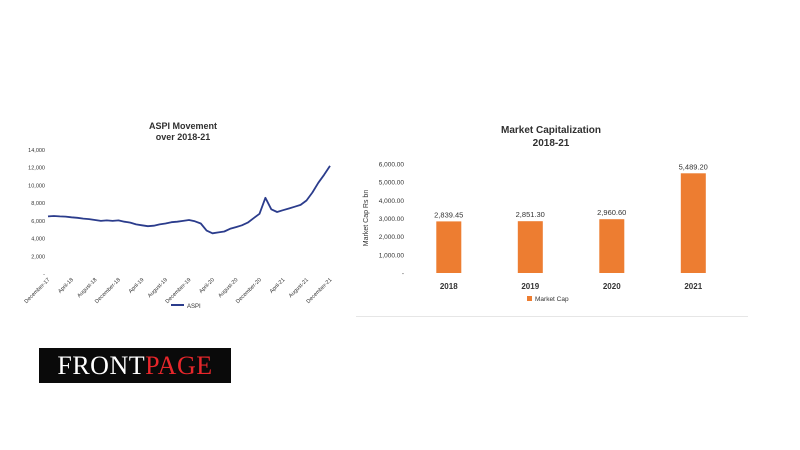  What do you see at coordinates (228, 288) in the screenshot?
I see `aspi-x-tick-label: August-20` at bounding box center [228, 288].